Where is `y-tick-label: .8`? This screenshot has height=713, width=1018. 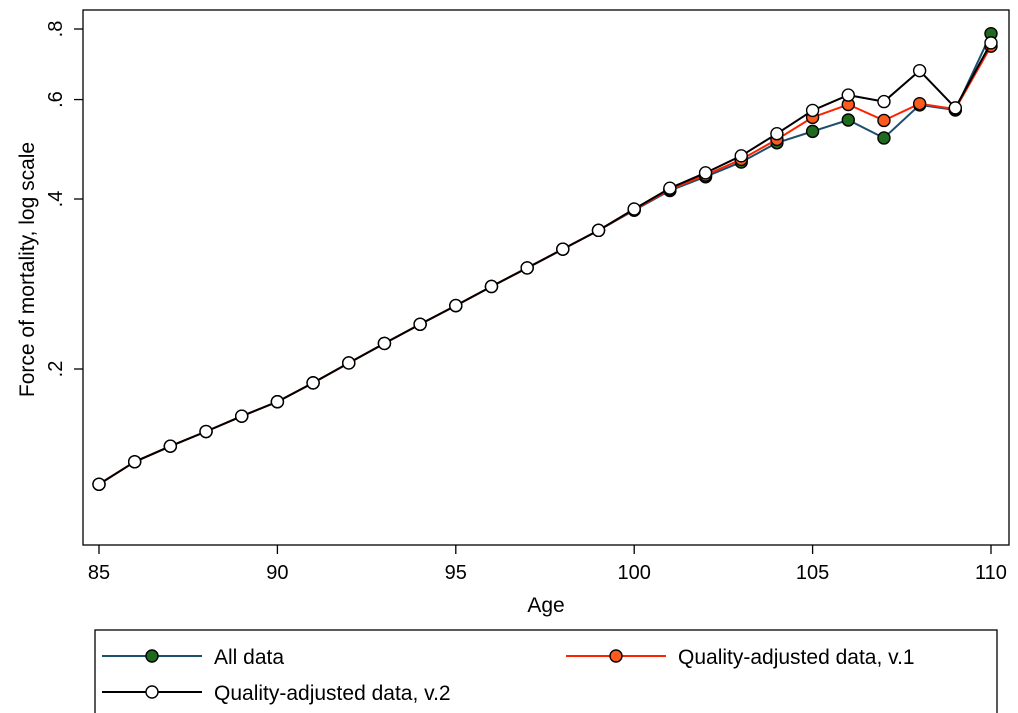 y-tick-label: .8 is located at coordinates (56, 29).